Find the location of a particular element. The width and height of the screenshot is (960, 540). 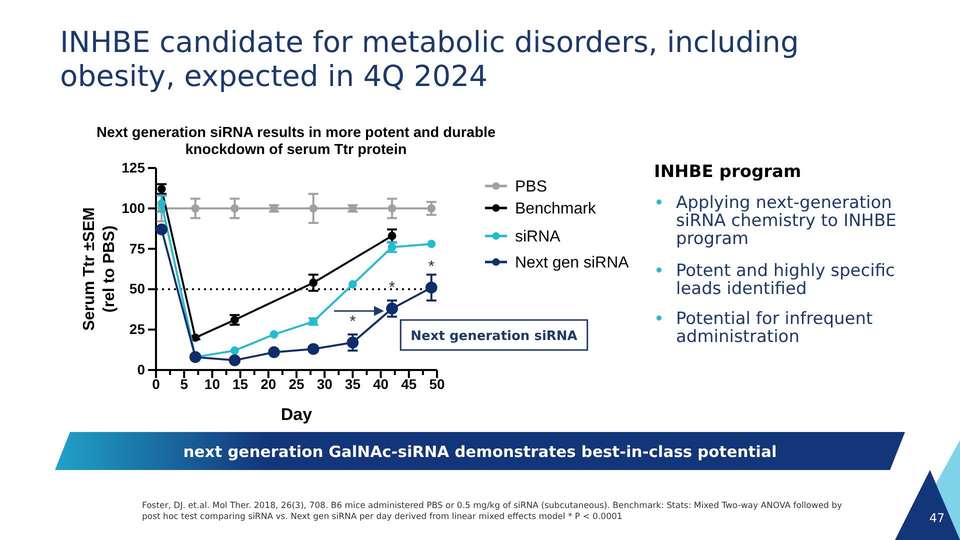

legend-label: siRNA is located at coordinates (538, 237).